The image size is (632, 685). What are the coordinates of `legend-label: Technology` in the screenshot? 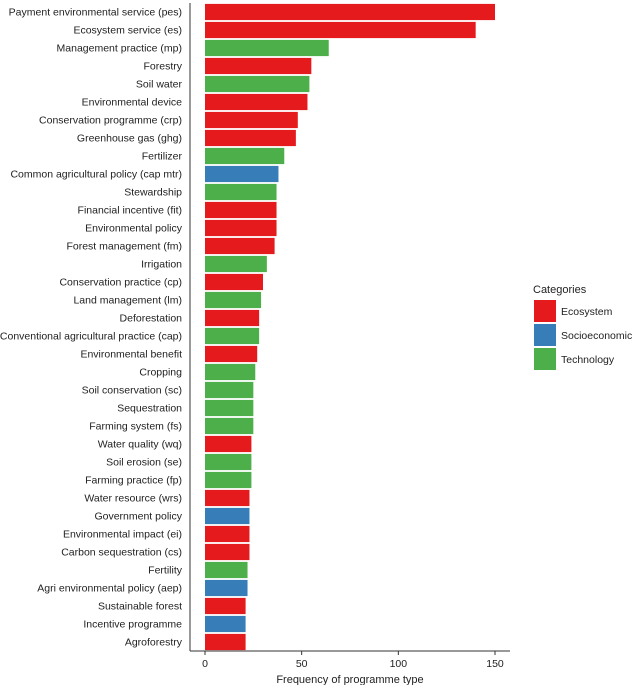 It's located at (588, 360).